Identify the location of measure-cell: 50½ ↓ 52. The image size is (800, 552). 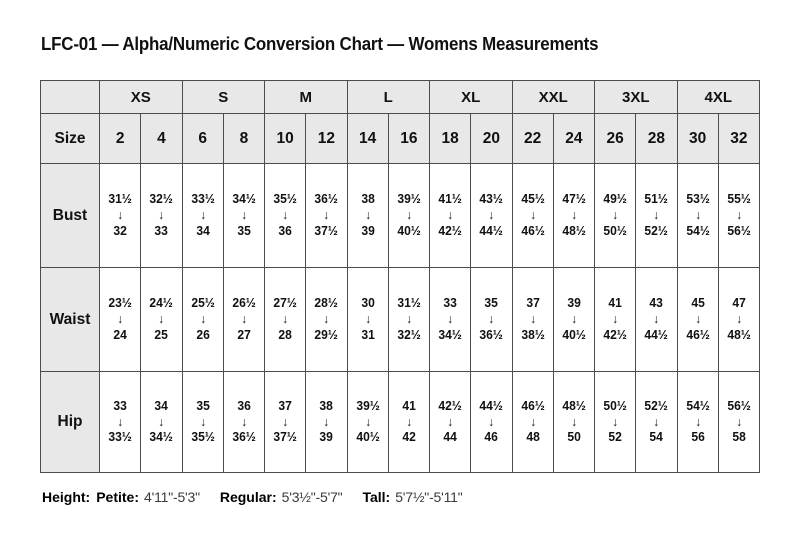
(615, 422).